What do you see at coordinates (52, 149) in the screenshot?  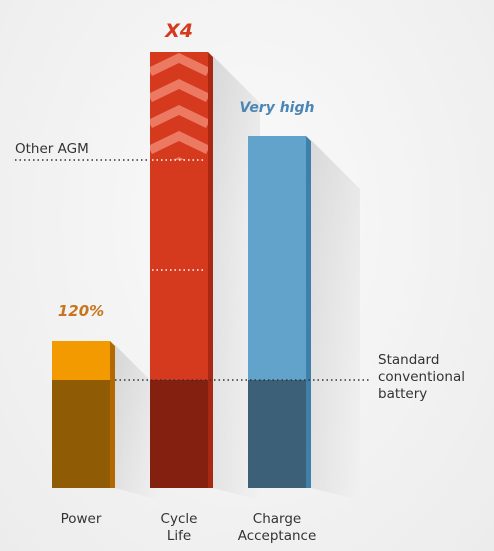 I see `reference-label: Other AGM` at bounding box center [52, 149].